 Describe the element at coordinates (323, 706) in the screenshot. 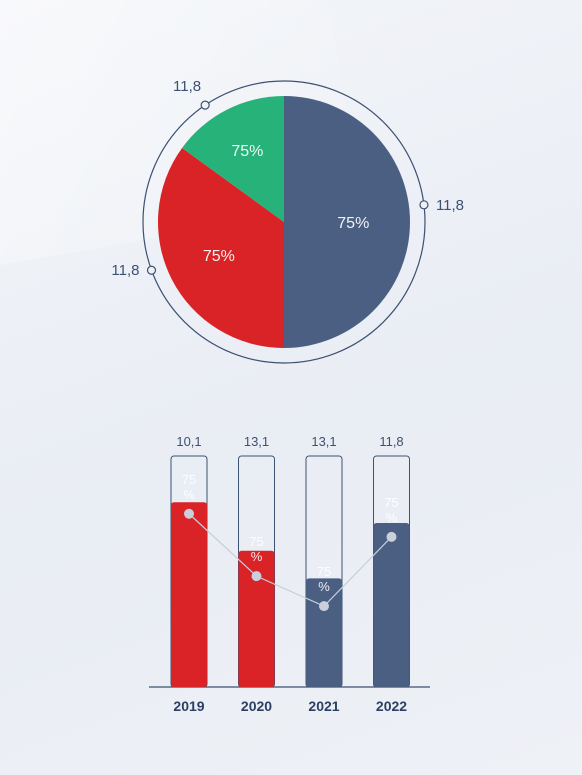

I see `x-tick-label: 2021` at that location.